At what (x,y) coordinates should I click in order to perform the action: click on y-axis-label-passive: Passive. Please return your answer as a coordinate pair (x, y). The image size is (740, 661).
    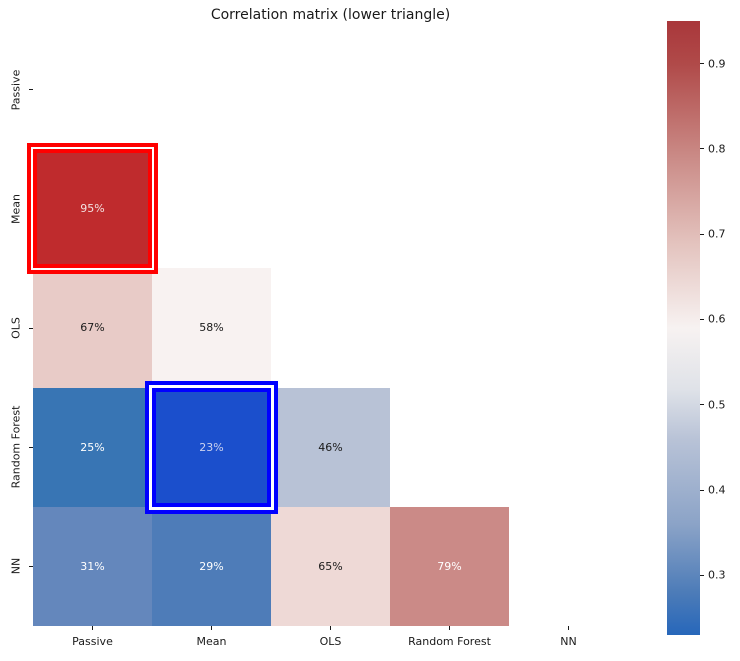
    Looking at the image, I should click on (16, 89).